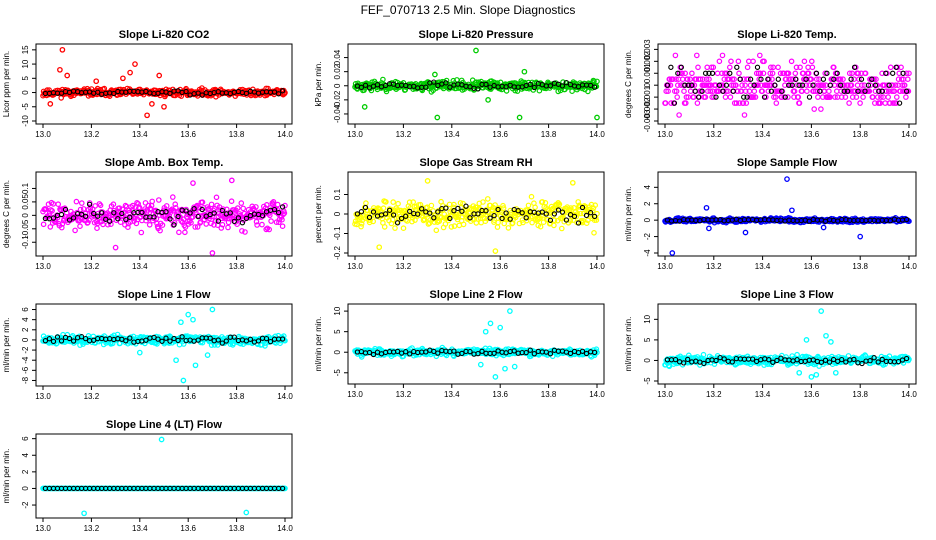 The image size is (936, 540). I want to click on panel-title: Slope Line 1 Flow, so click(164, 295).